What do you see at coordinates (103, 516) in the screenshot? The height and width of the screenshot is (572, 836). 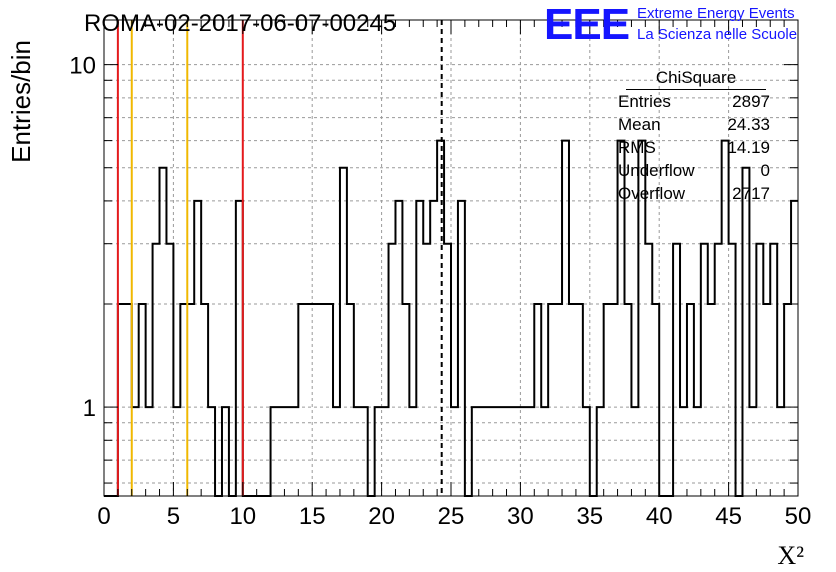 I see `x-tick-label: 0` at bounding box center [103, 516].